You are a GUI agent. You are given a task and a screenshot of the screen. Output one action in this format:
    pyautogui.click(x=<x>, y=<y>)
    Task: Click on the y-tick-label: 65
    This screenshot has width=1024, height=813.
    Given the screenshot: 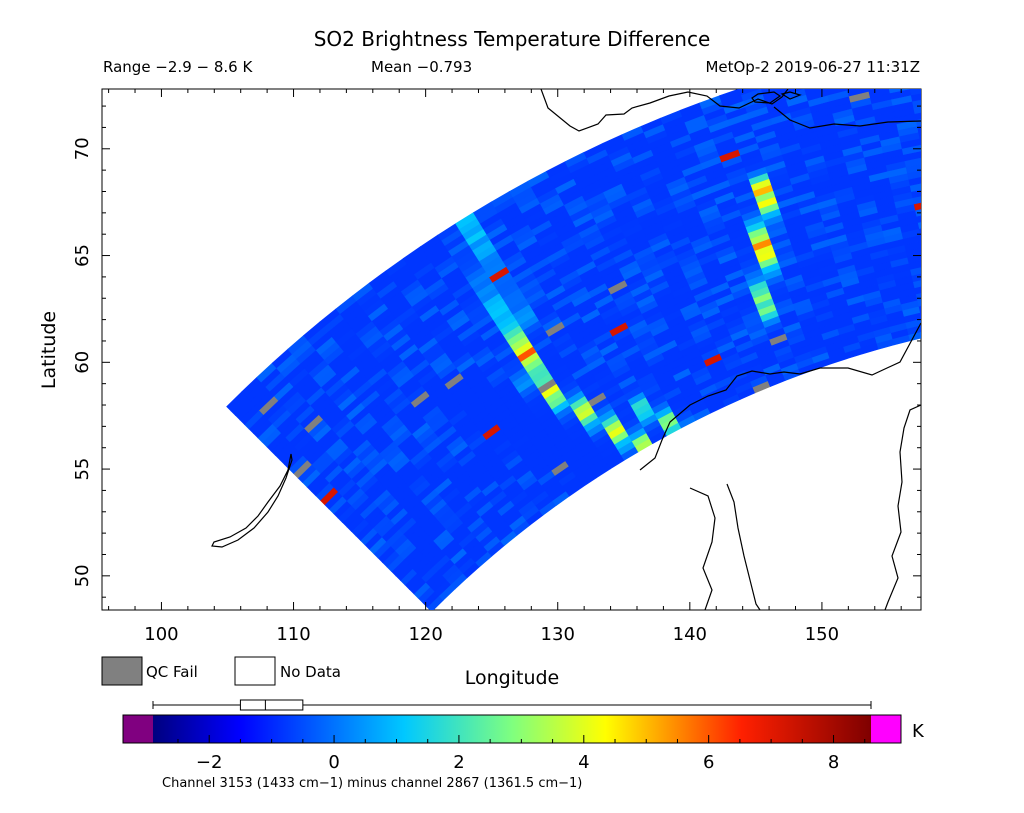 What is the action you would take?
    pyautogui.click(x=82, y=255)
    